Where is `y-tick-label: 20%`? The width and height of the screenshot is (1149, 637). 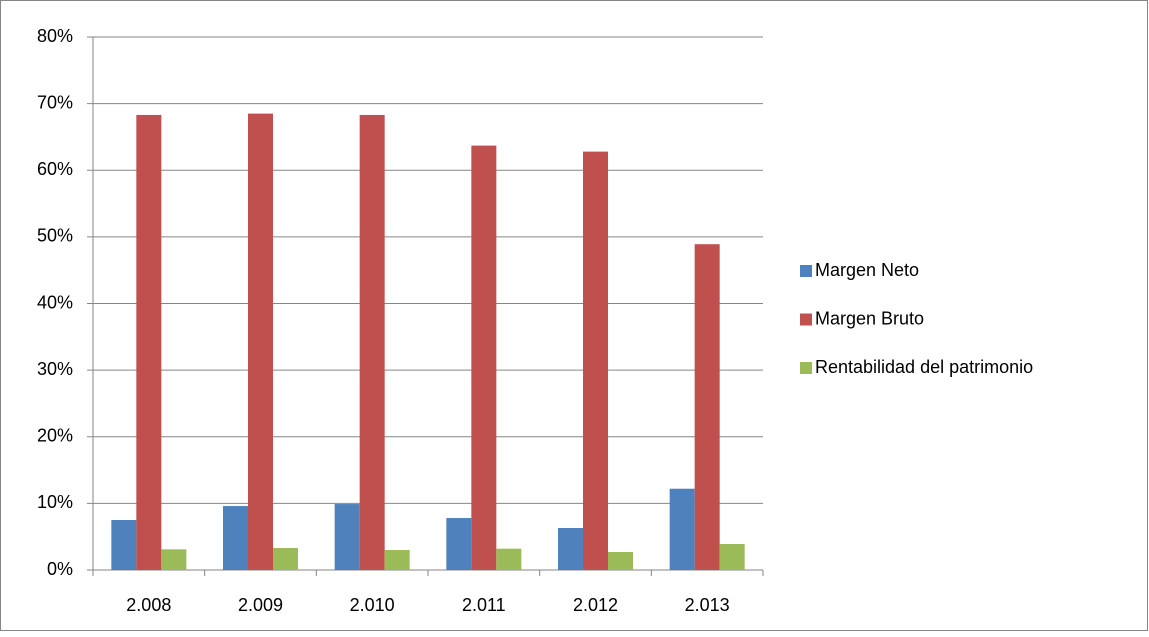 y-tick-label: 20% is located at coordinates (55, 436).